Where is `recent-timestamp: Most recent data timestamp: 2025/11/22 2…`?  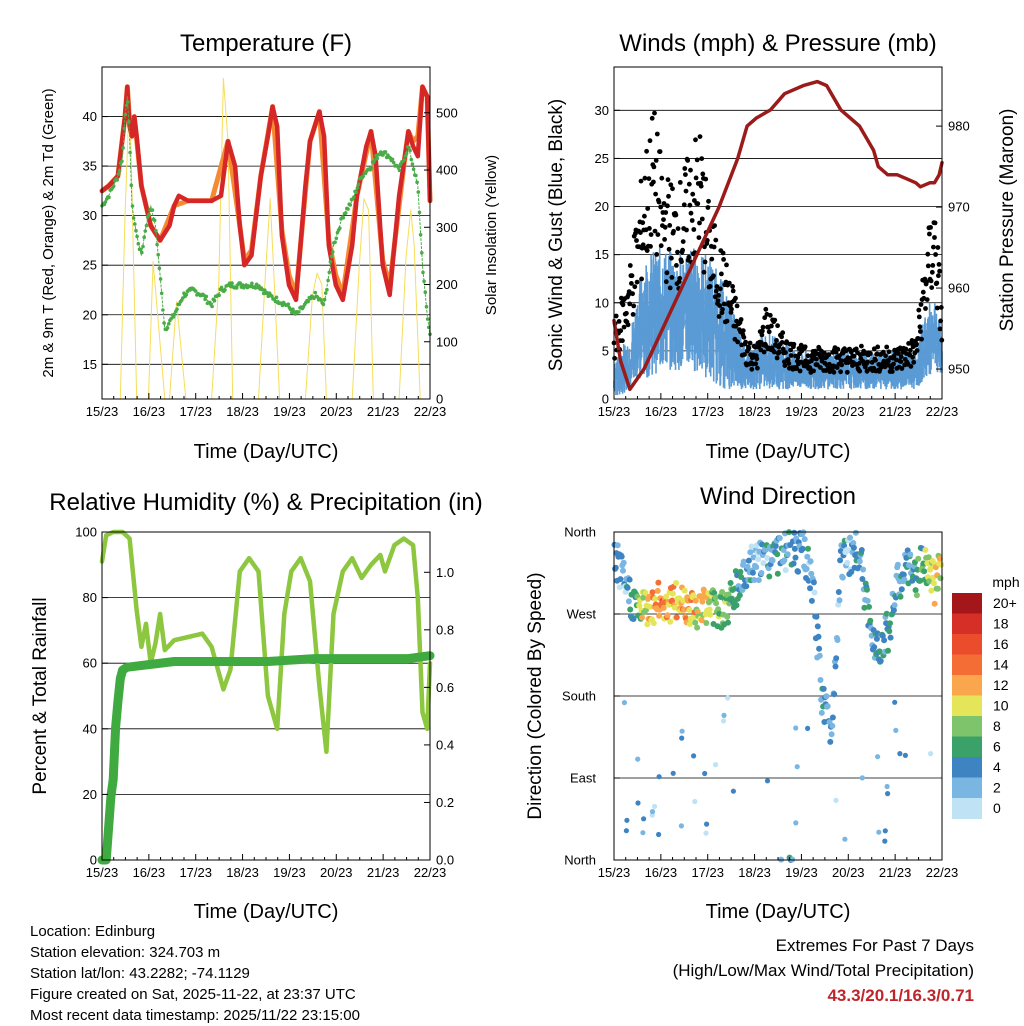 recent-timestamp: Most recent data timestamp: 2025/11/22 2… is located at coordinates (195, 1015).